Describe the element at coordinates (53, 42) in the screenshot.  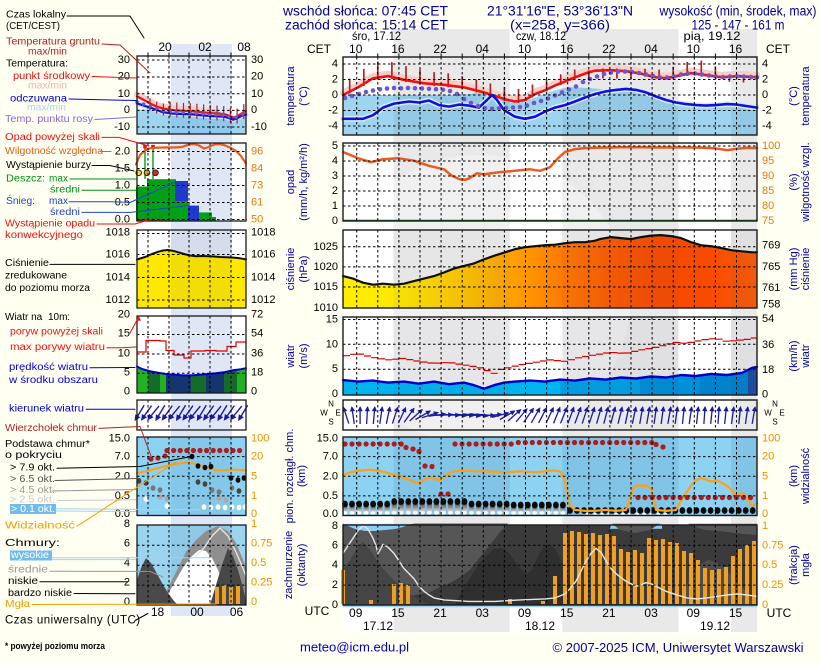
I see `svg-text: Temperatura gruntu` at that location.